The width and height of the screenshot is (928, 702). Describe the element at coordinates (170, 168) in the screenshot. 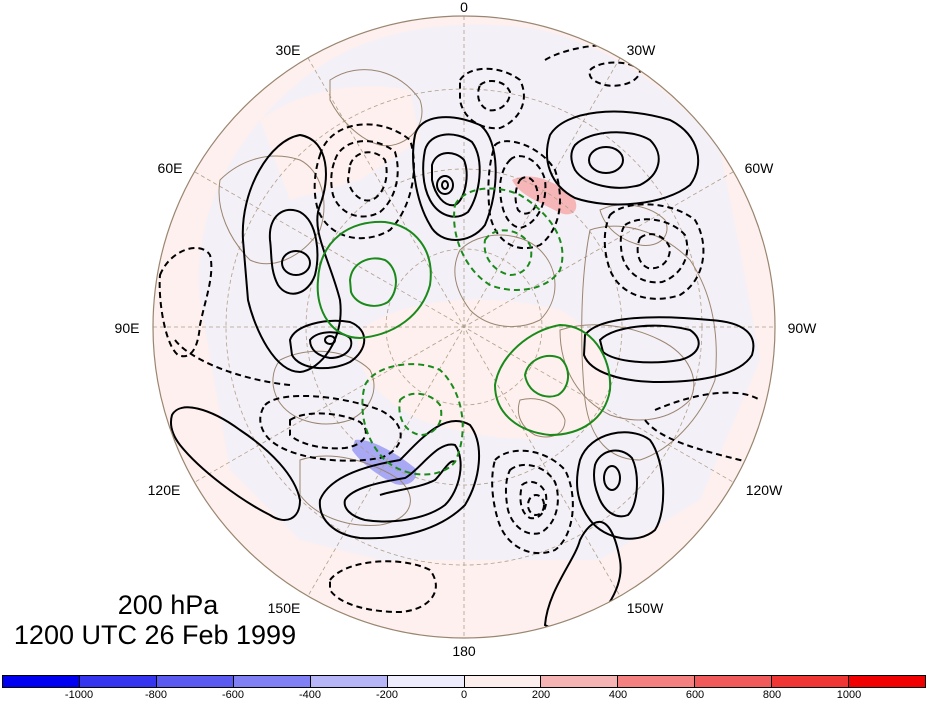

I see `lon-label-60e: 60E` at that location.